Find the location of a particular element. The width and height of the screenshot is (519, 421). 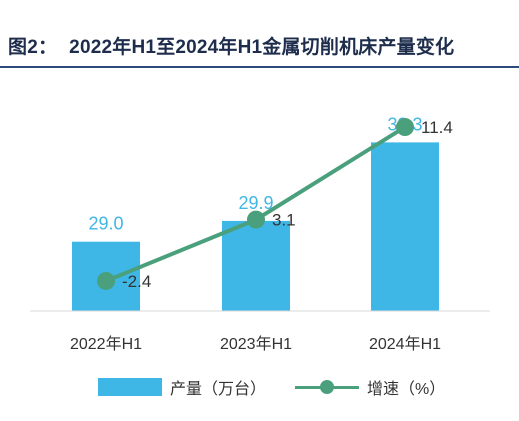

legend: 产量（万台） 增速（%） is located at coordinates (259, 387).